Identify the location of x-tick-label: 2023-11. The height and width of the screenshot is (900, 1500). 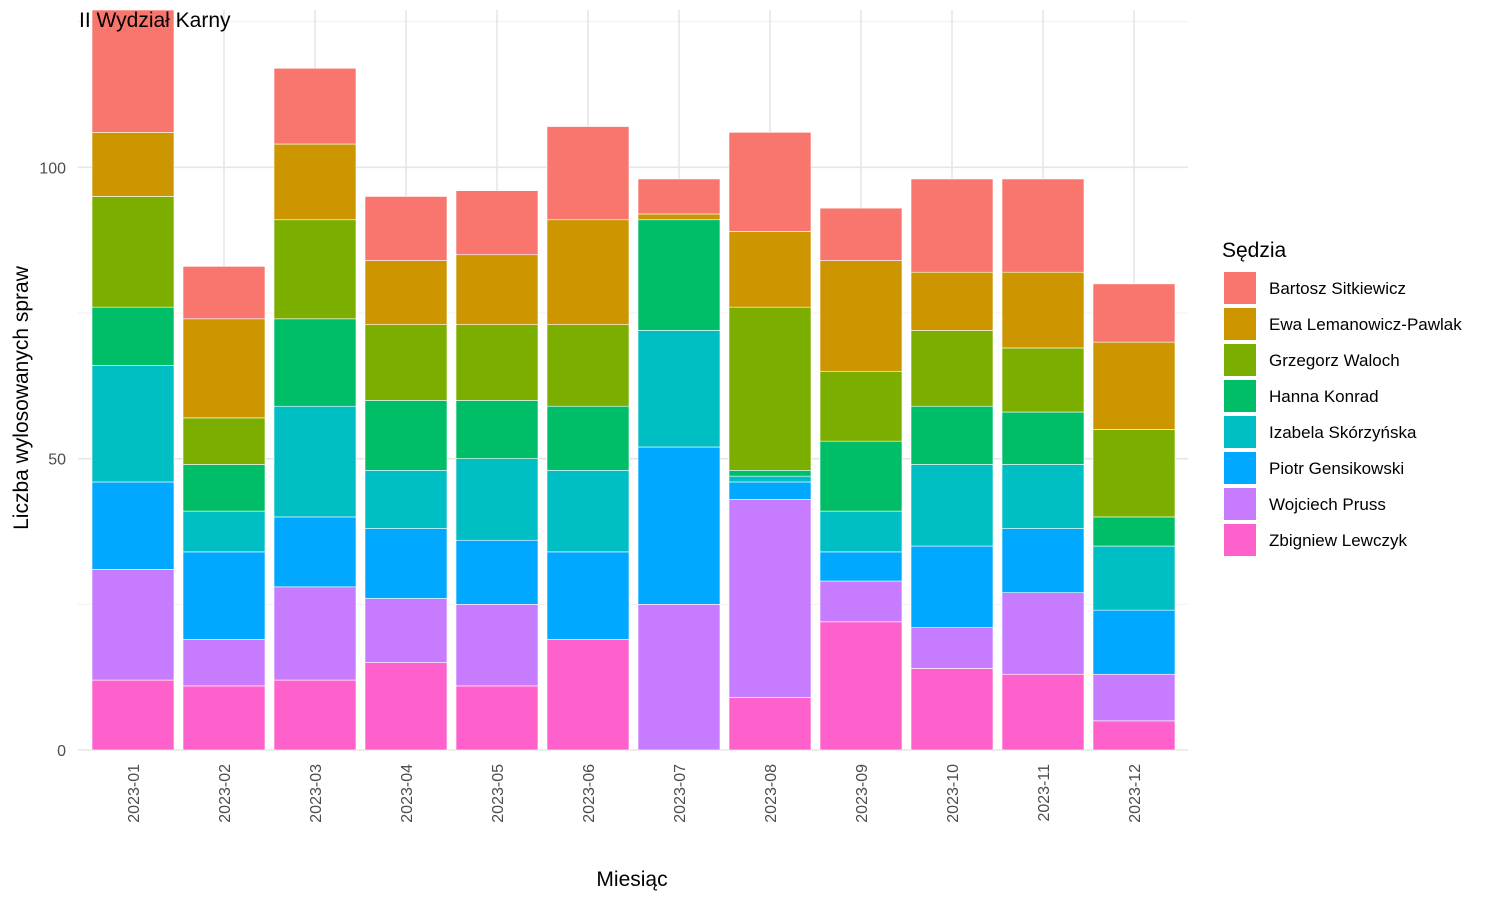
(1044, 793).